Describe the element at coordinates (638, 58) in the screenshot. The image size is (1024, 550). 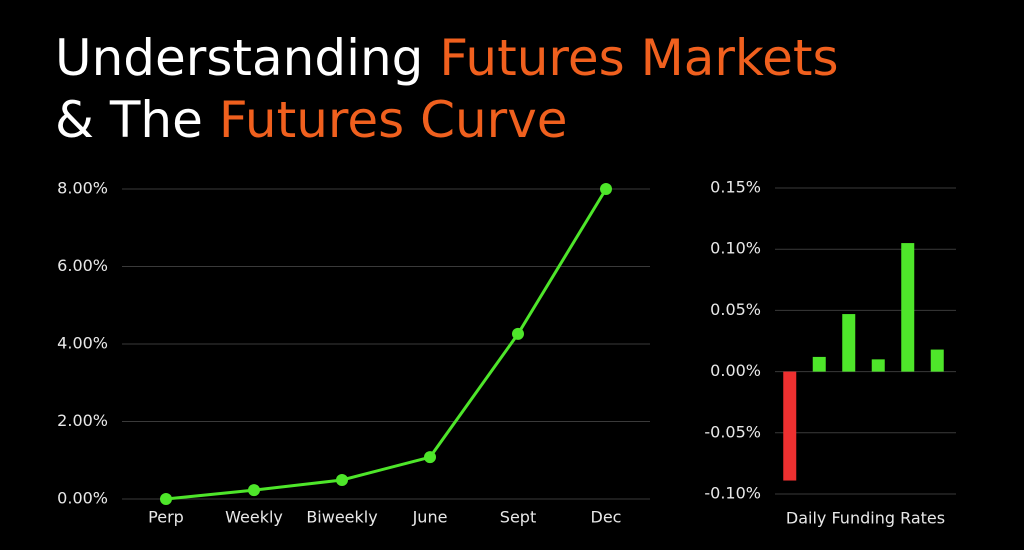
I see `title-part: Futures Markets` at that location.